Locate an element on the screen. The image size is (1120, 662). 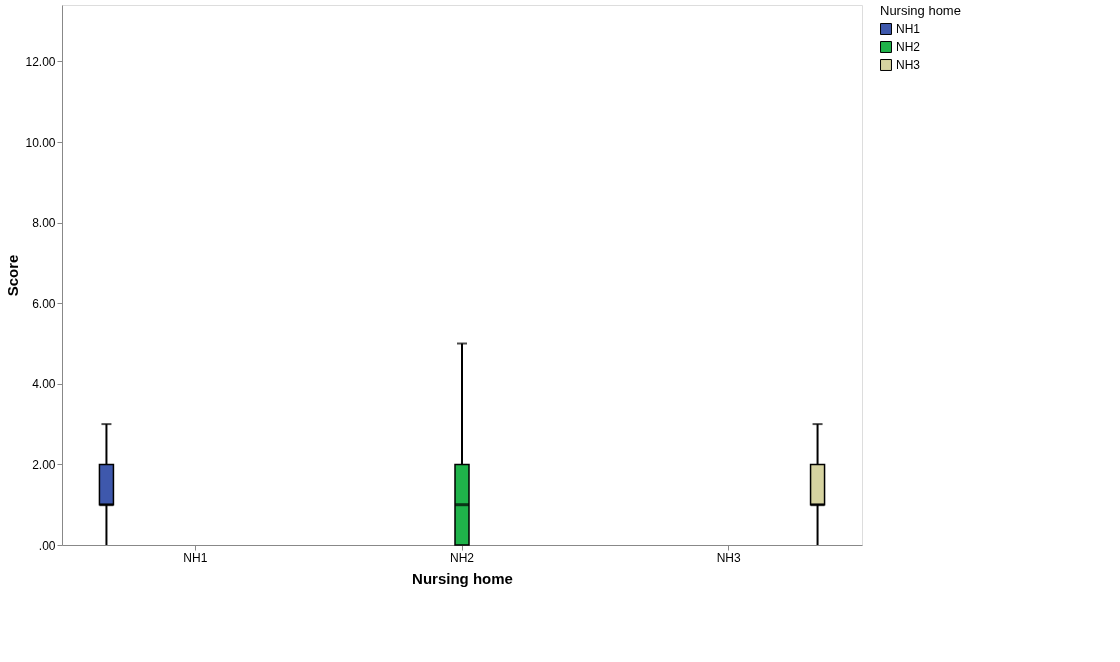
y-tick-label: .00 is located at coordinates (47, 545).